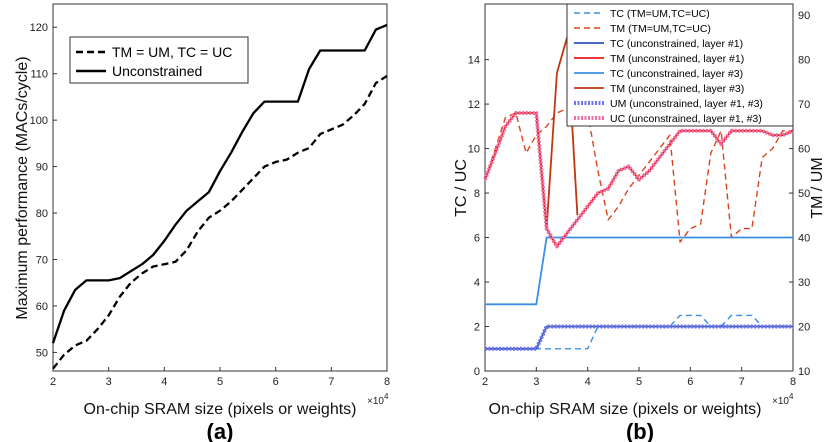  Describe the element at coordinates (220, 430) in the screenshot. I see `panel-a-label: (a)` at that location.